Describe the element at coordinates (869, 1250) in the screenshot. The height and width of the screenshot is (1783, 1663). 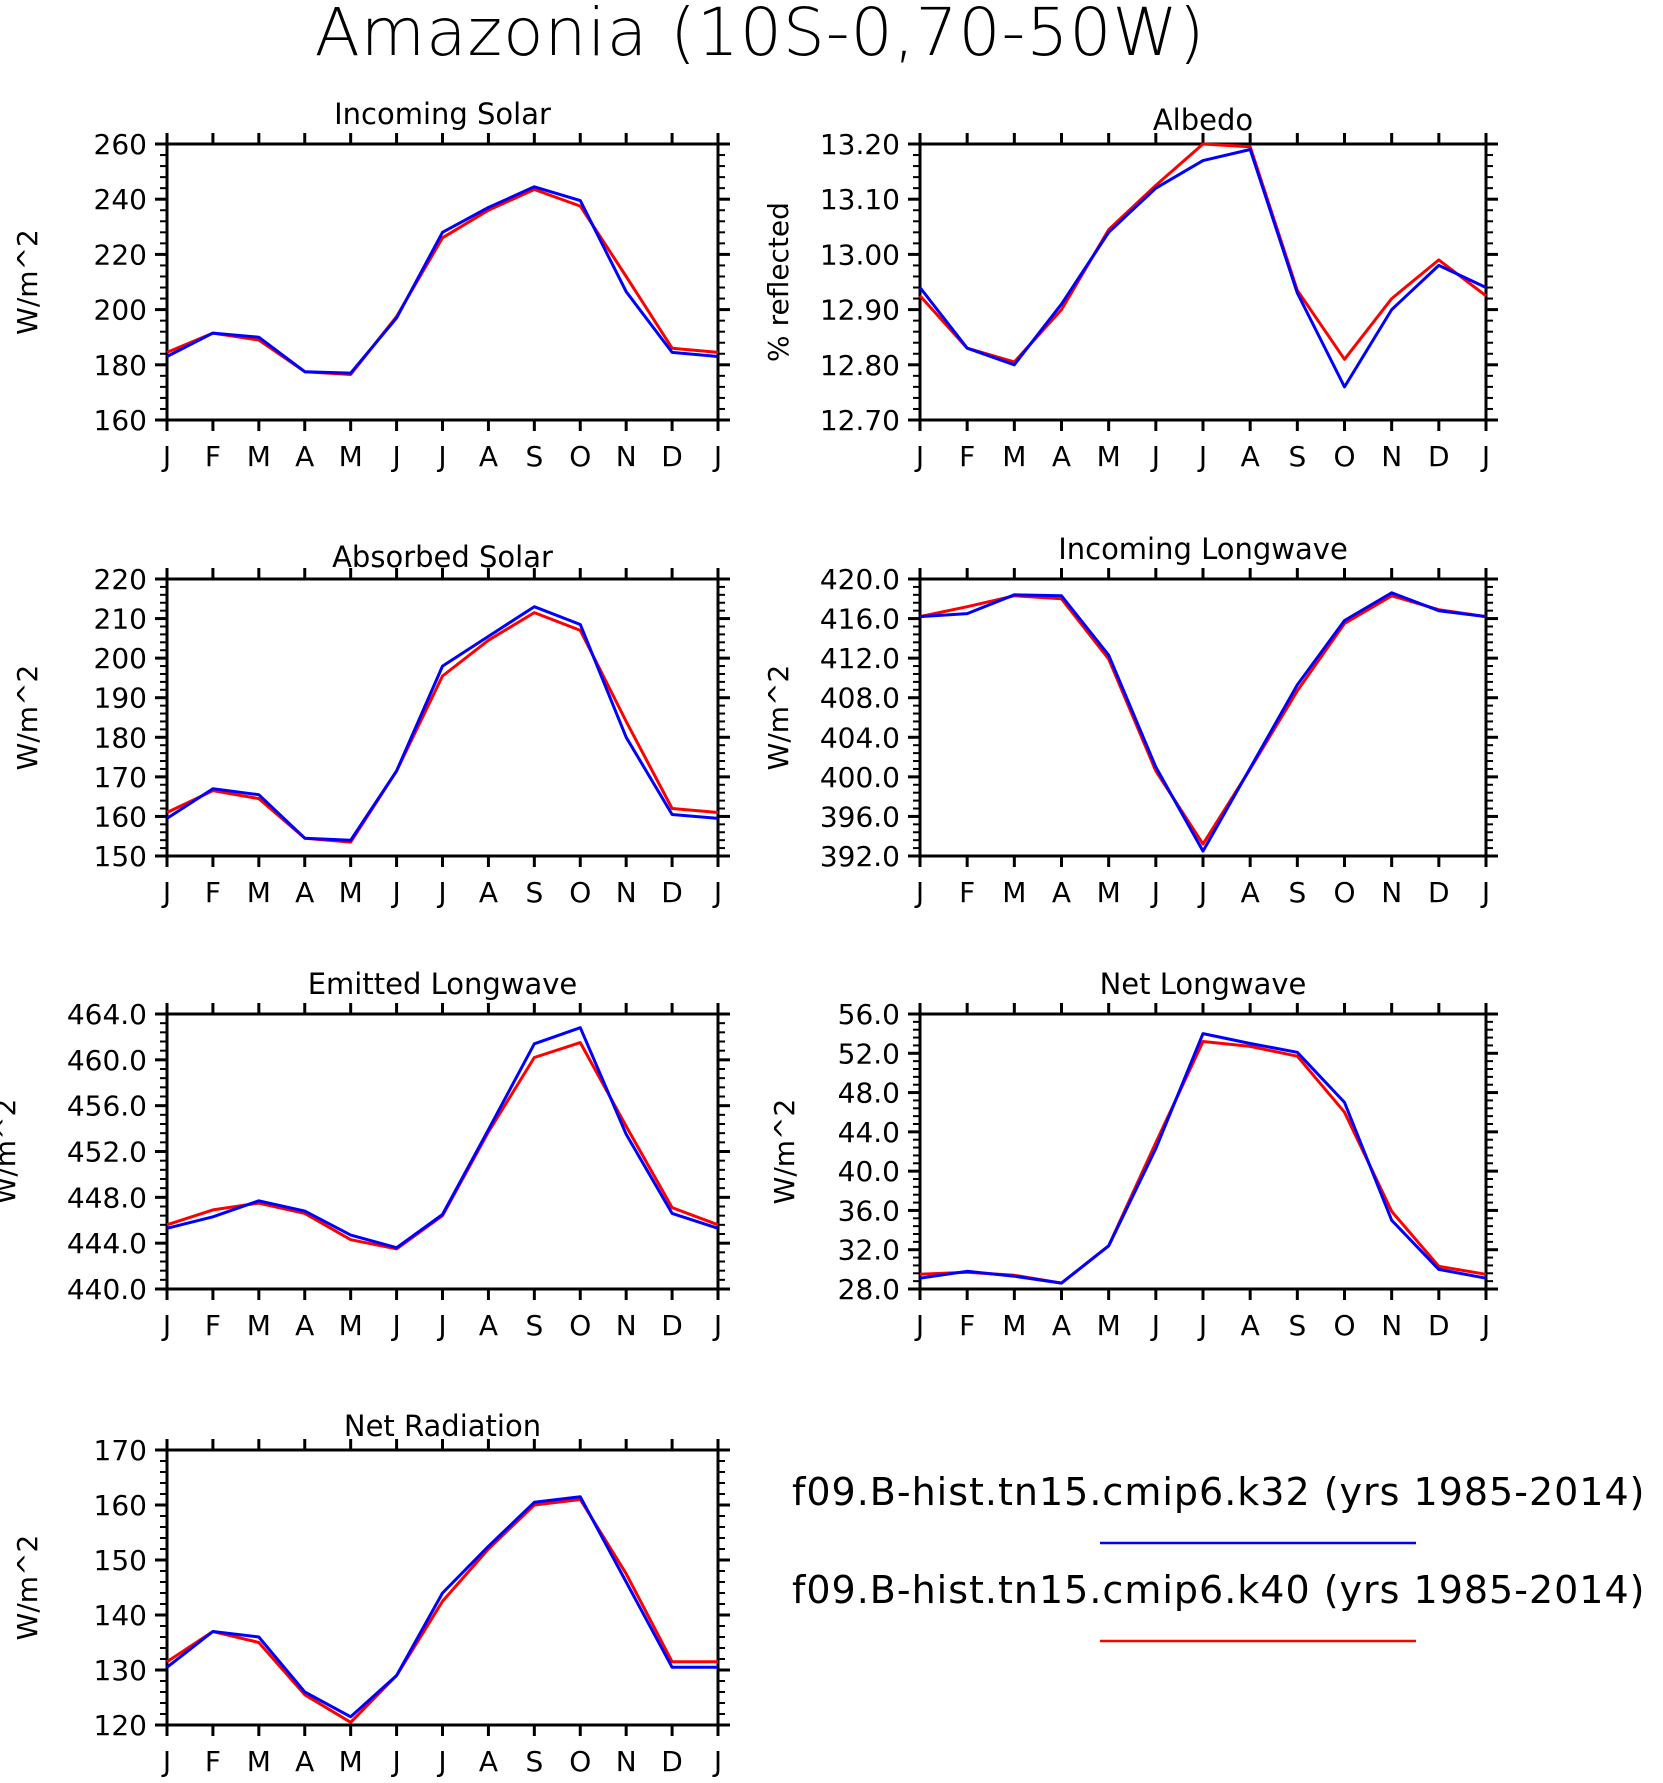
I see `y-tick-label: 32.0` at that location.